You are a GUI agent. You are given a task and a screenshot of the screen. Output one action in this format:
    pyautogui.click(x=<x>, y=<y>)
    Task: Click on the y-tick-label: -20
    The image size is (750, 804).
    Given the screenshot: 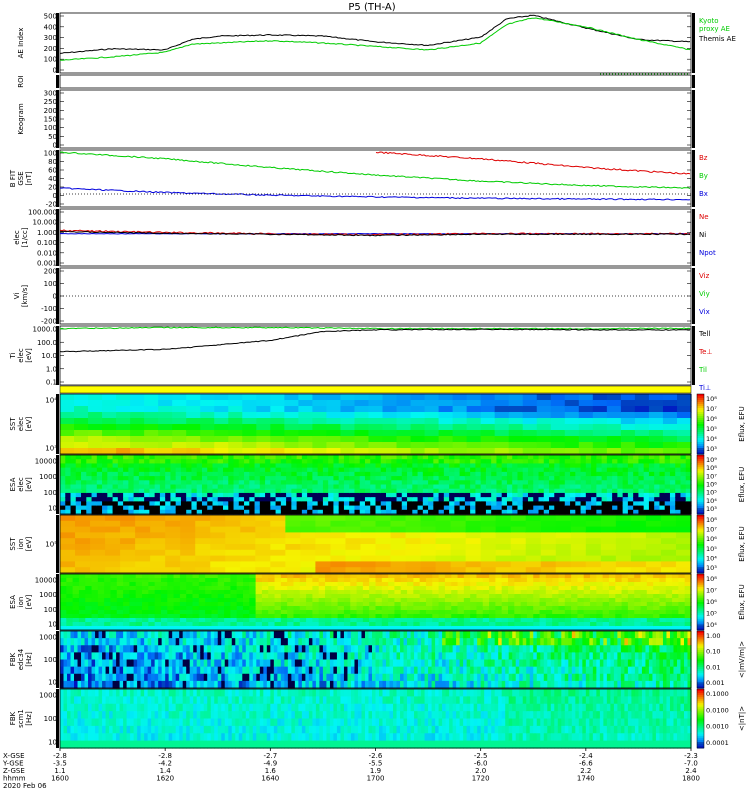 What is the action you would take?
    pyautogui.click(x=51, y=205)
    